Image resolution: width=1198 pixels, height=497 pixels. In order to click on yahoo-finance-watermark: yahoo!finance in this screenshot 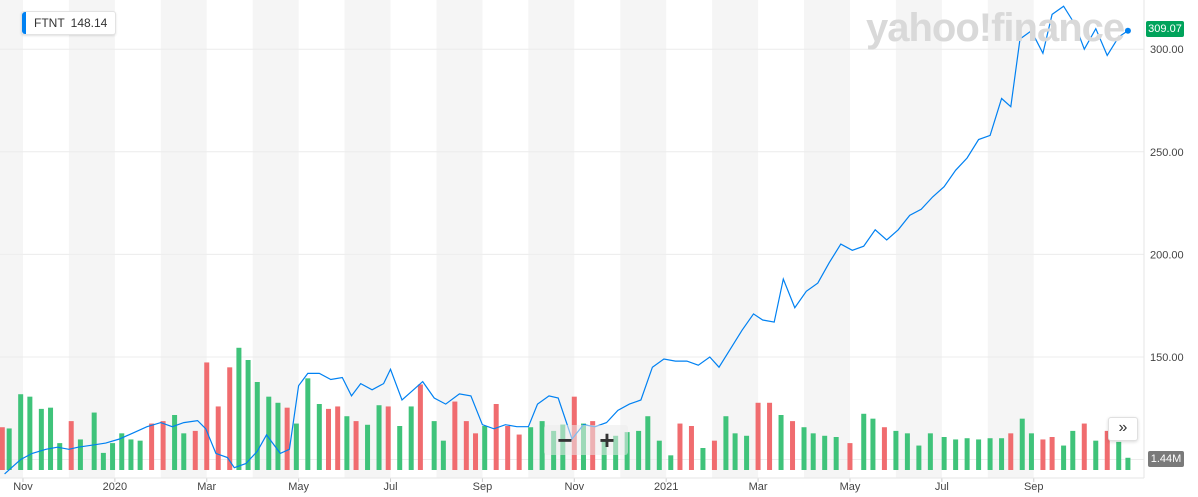, I will do `click(995, 28)`.